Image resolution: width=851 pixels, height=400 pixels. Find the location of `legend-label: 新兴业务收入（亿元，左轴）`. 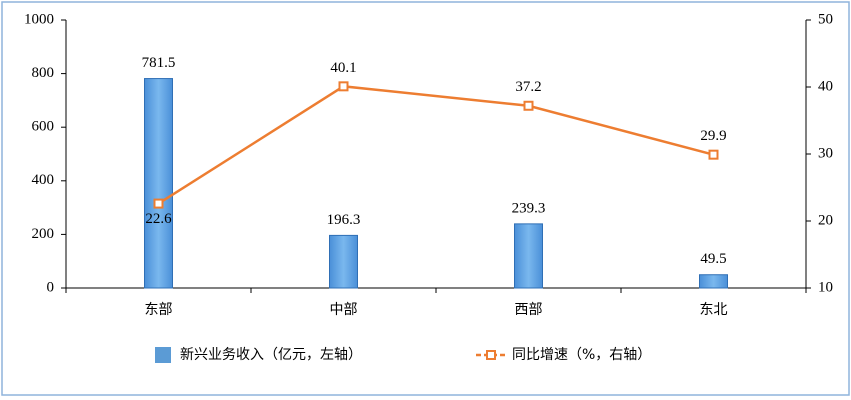

legend-label: 新兴业务收入（亿元，左轴） is located at coordinates (271, 355).